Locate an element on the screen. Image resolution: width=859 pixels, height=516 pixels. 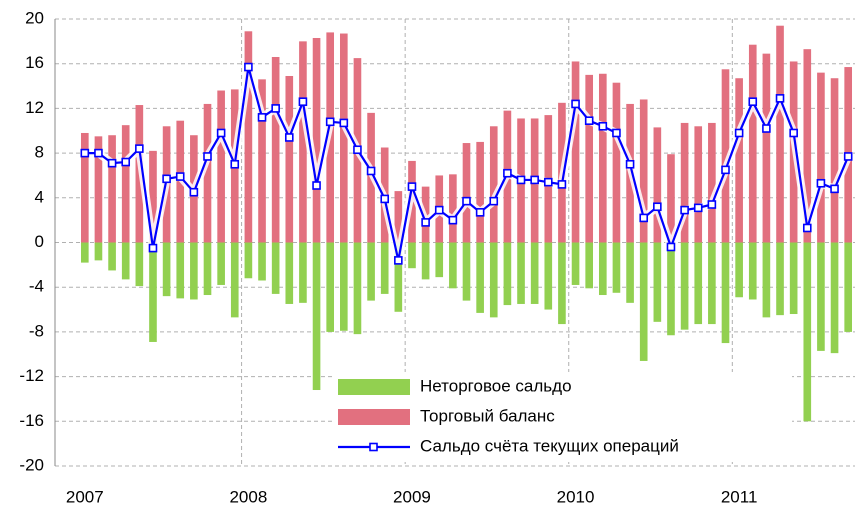
y-tick-label: 12 is located at coordinates (34, 107).